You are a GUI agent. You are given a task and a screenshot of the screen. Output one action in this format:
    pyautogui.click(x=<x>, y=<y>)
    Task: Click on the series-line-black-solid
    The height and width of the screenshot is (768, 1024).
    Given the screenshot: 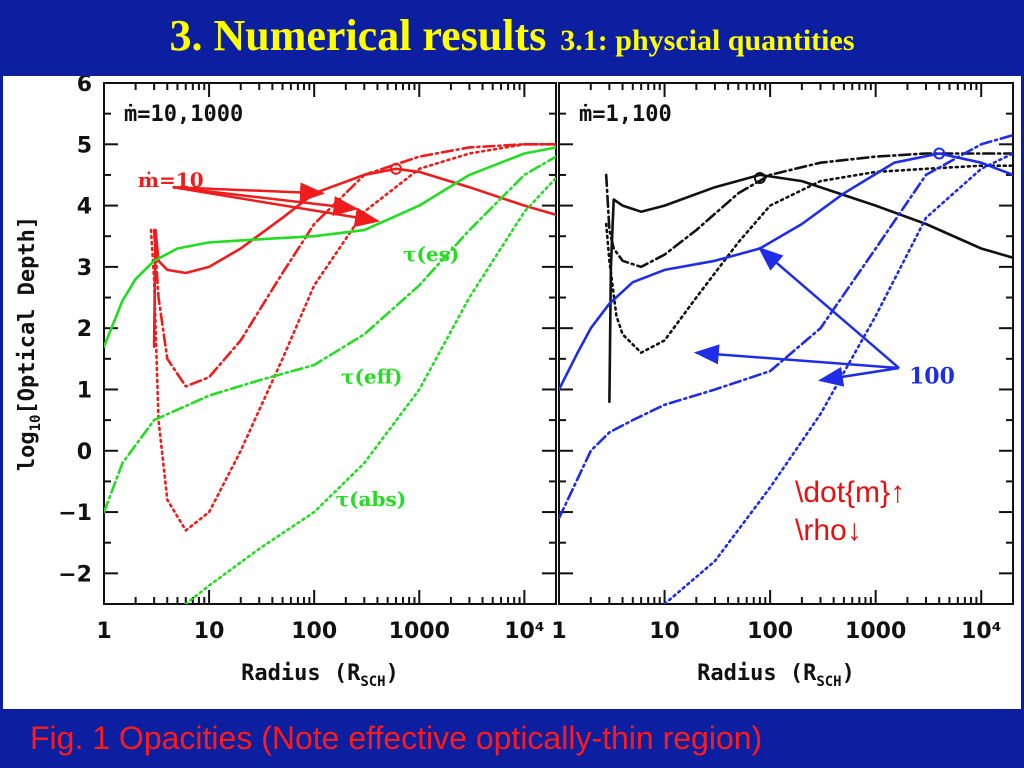 What is the action you would take?
    pyautogui.click(x=810, y=288)
    